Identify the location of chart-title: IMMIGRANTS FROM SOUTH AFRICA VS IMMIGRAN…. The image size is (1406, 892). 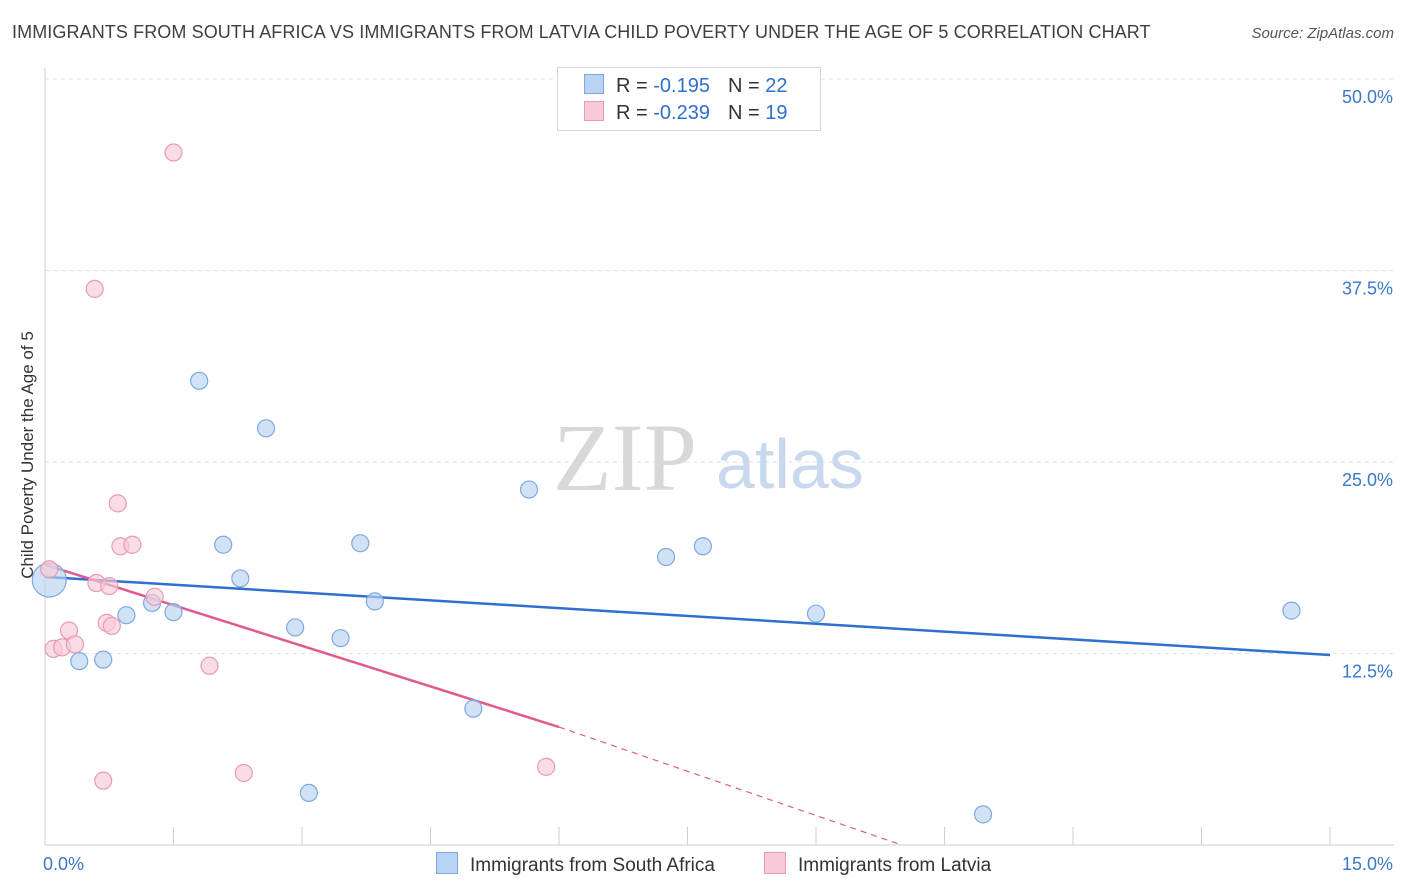
(581, 32).